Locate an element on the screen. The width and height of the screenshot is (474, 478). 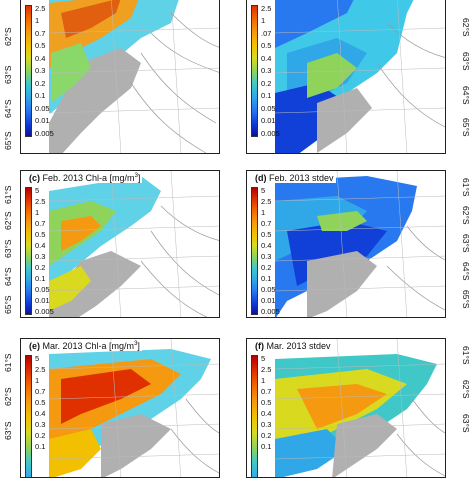
colorbar-d is located at coordinates (254, 251).